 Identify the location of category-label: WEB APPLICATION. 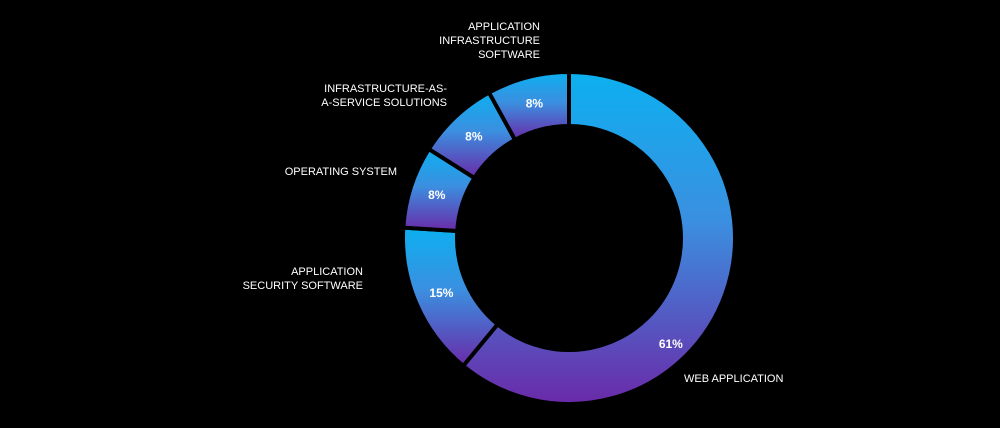
(733, 379).